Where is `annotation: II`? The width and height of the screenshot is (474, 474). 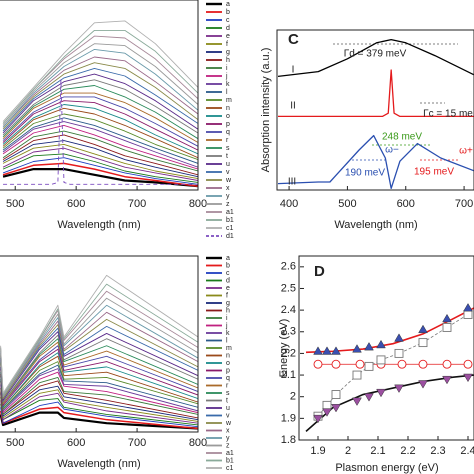 annotation: II is located at coordinates (293, 106).